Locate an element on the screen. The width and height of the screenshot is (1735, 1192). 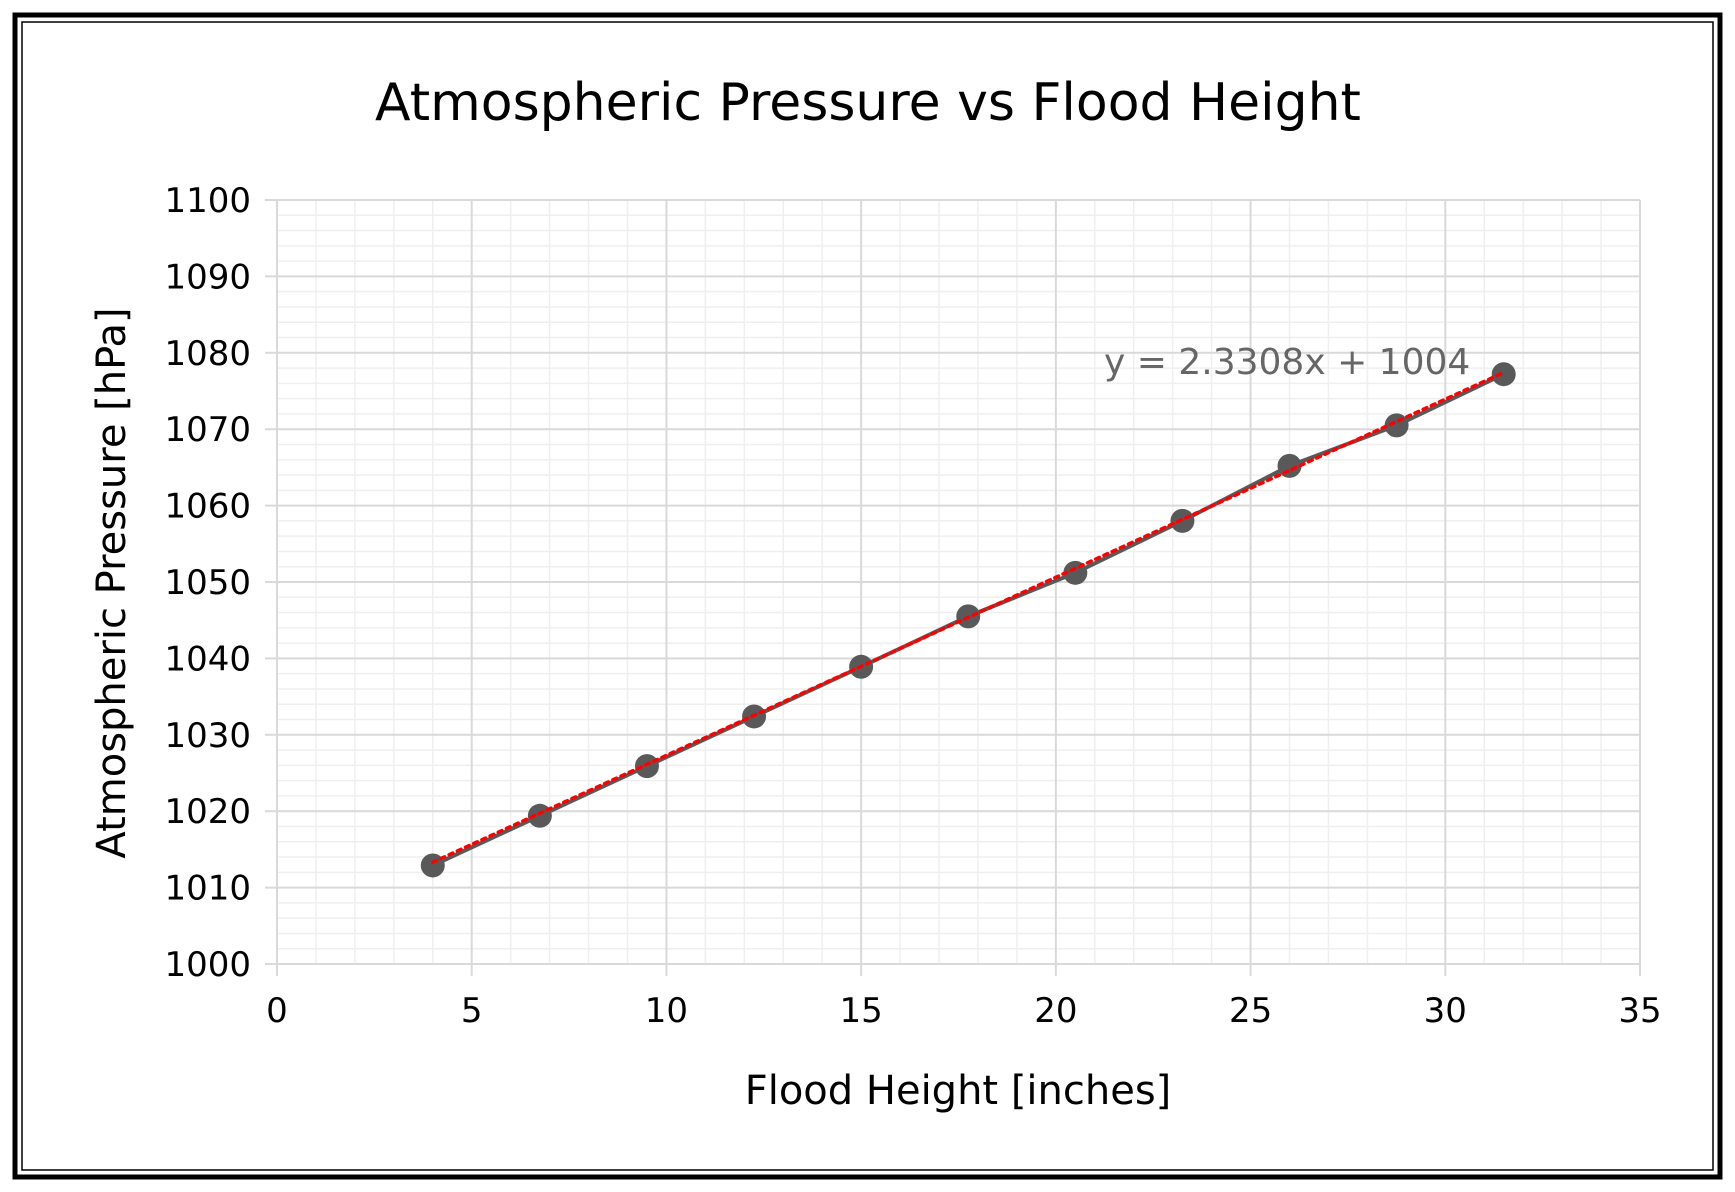
x-axis-ticks: 0 5 10 15 20 25 30 35 is located at coordinates (963, 1011).